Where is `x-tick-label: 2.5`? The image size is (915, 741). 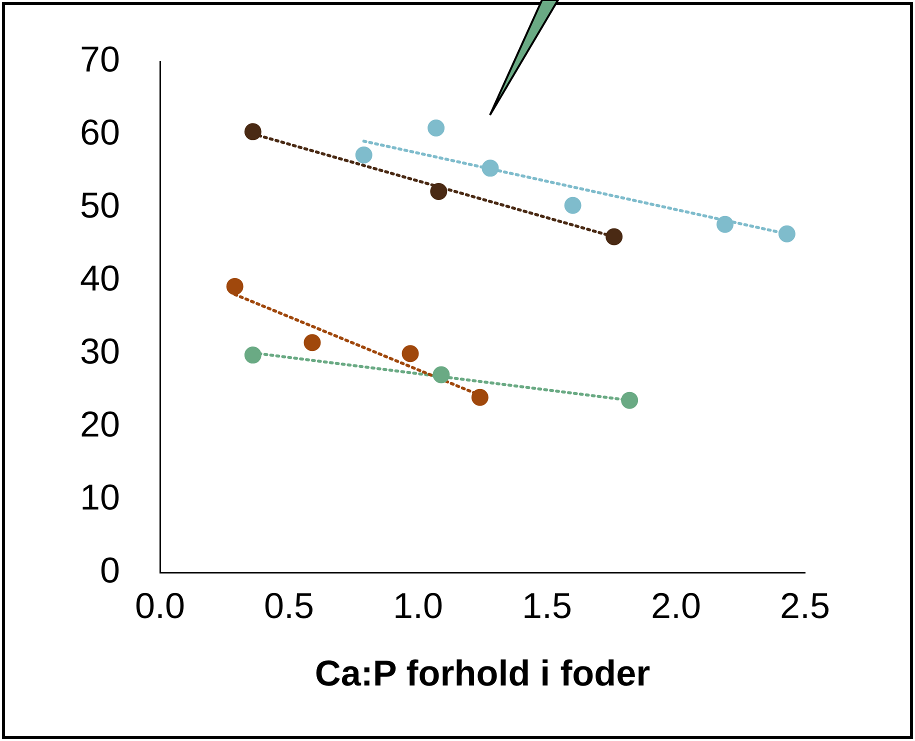
x-tick-label: 2.5 is located at coordinates (805, 605).